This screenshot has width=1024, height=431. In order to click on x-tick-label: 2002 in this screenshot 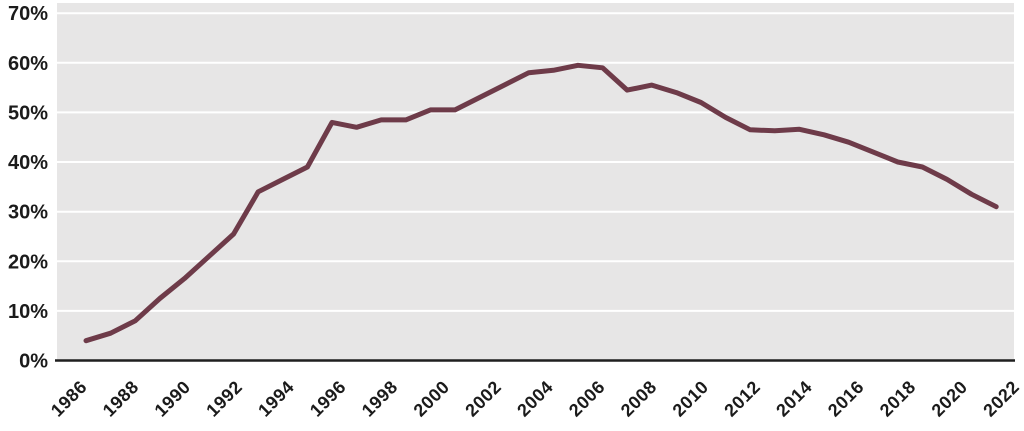, I will do `click(483, 399)`.